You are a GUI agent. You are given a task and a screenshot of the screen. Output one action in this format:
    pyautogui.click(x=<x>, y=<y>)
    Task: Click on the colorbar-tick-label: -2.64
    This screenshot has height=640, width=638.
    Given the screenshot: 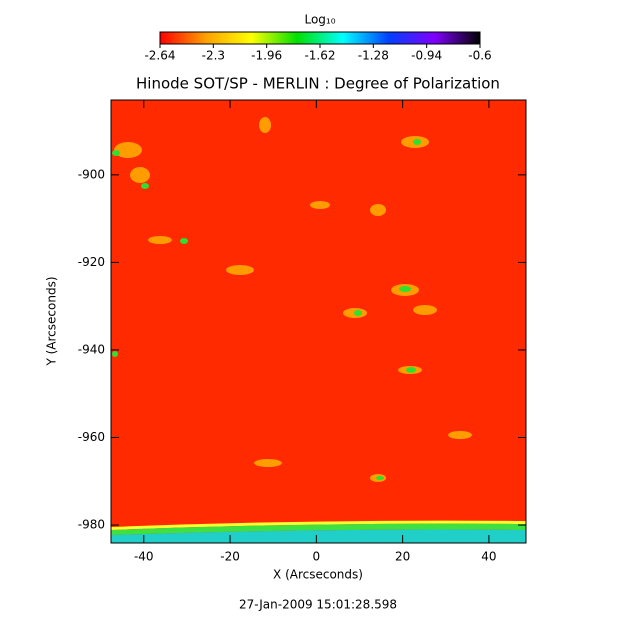 What is the action you would take?
    pyautogui.click(x=159, y=56)
    